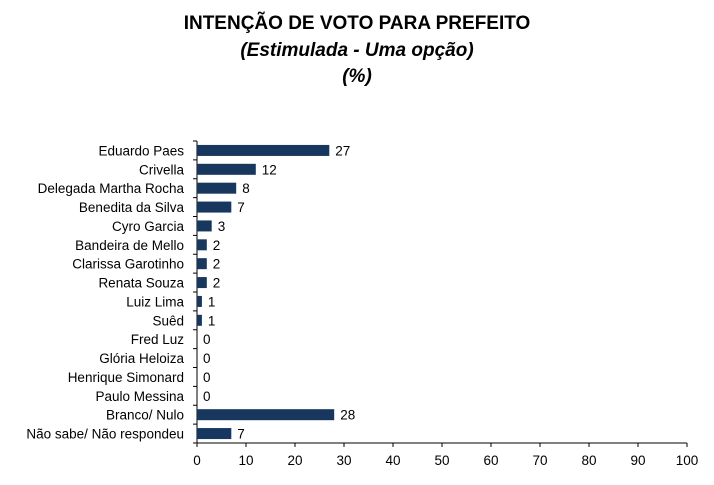  Describe the element at coordinates (588, 460) in the screenshot. I see `x-tick-label: 80` at that location.